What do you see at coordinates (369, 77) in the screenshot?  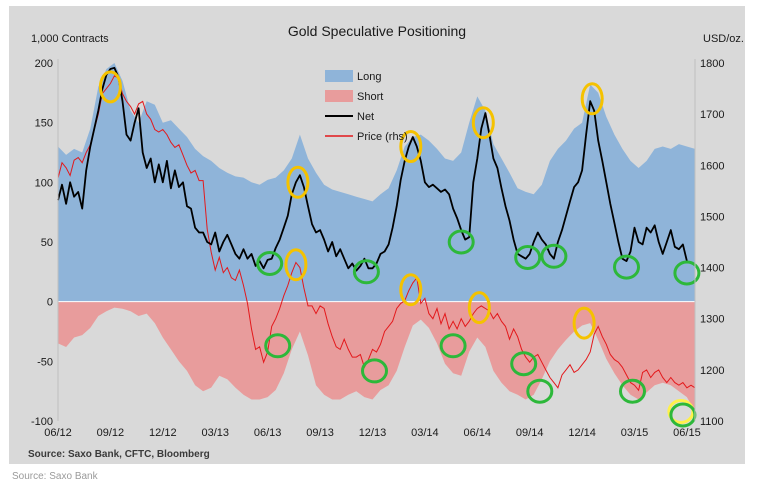 I see `legend-label-long: Long` at bounding box center [369, 77].